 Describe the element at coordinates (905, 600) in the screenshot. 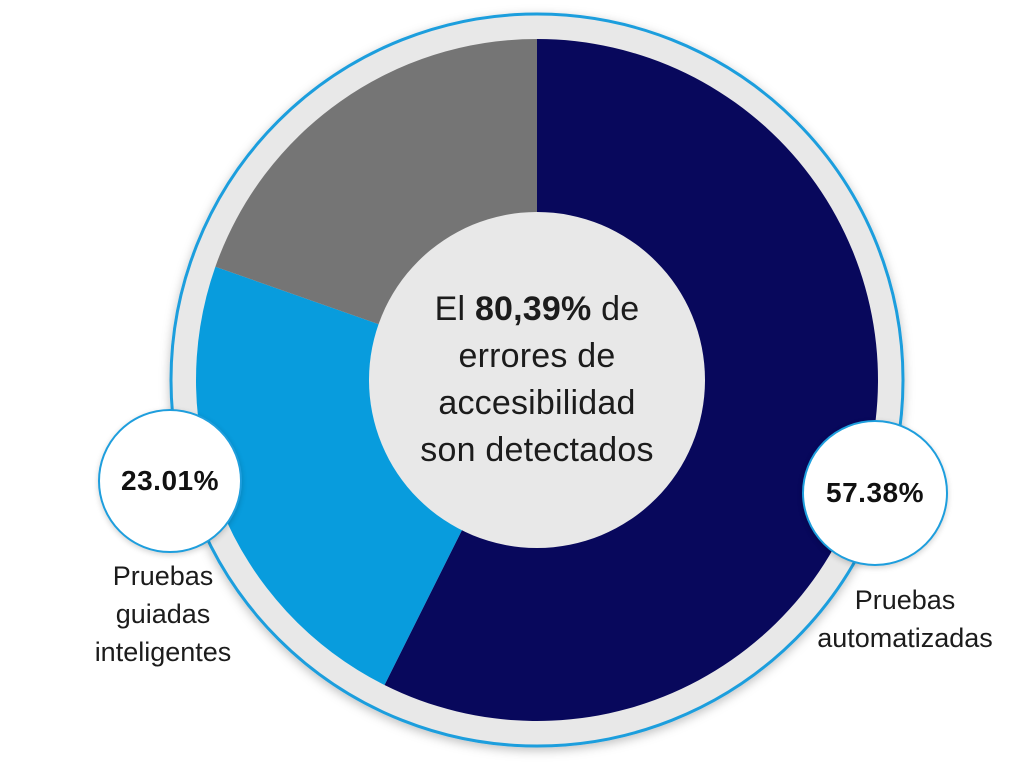

I see `label-automated-line1: Pruebas` at that location.